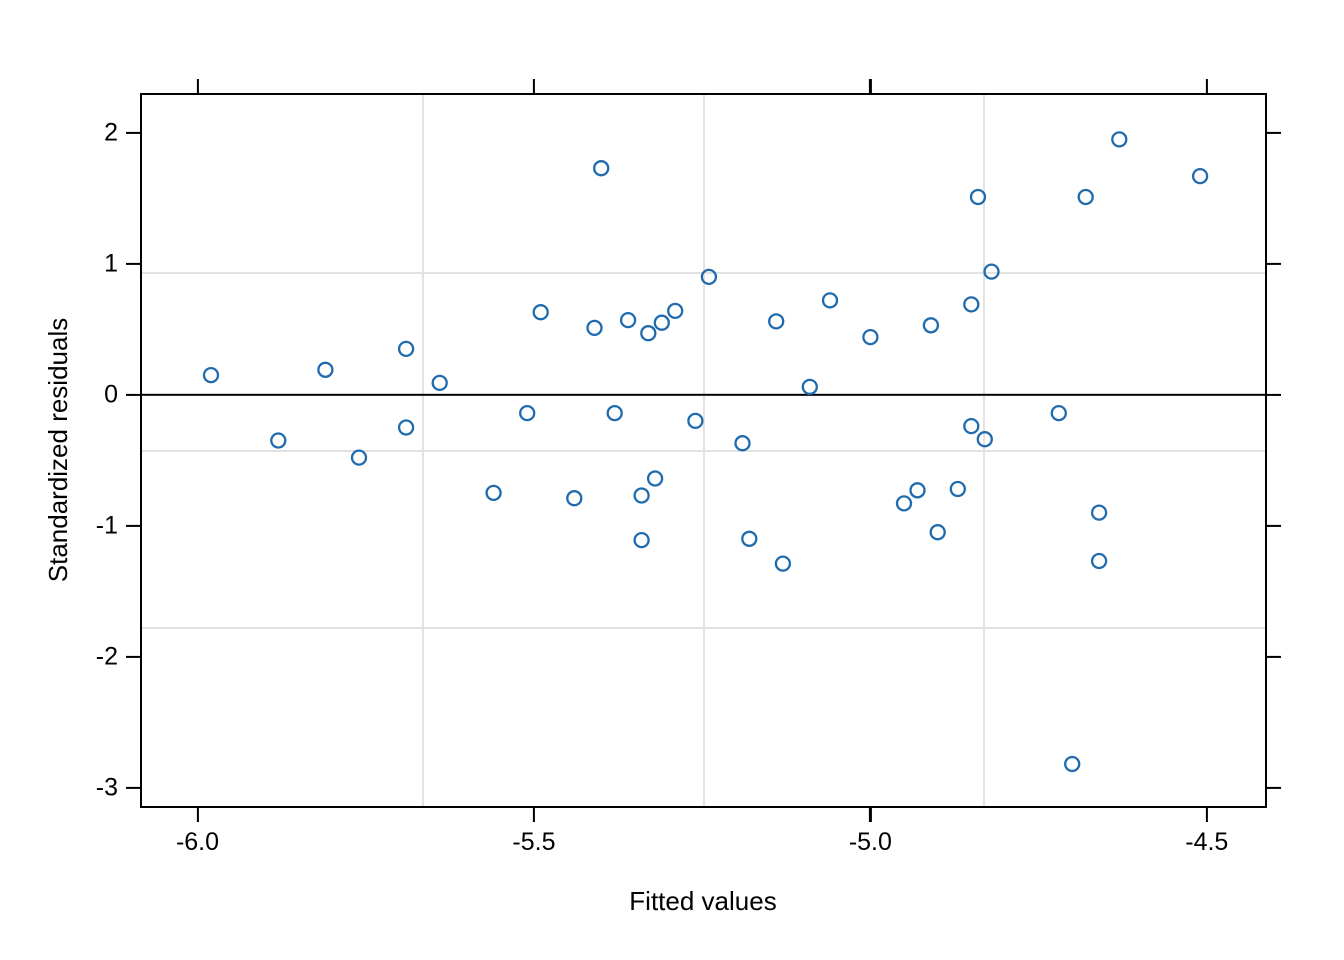 The width and height of the screenshot is (1344, 960). What do you see at coordinates (111, 132) in the screenshot?
I see `y-axis-tick-label: 2` at bounding box center [111, 132].